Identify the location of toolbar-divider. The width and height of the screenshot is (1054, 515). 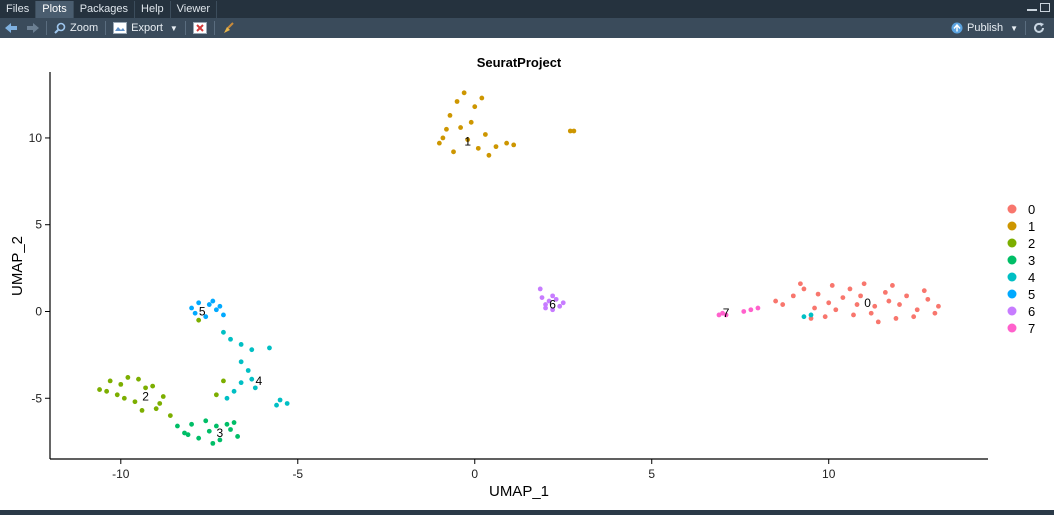
(106, 28).